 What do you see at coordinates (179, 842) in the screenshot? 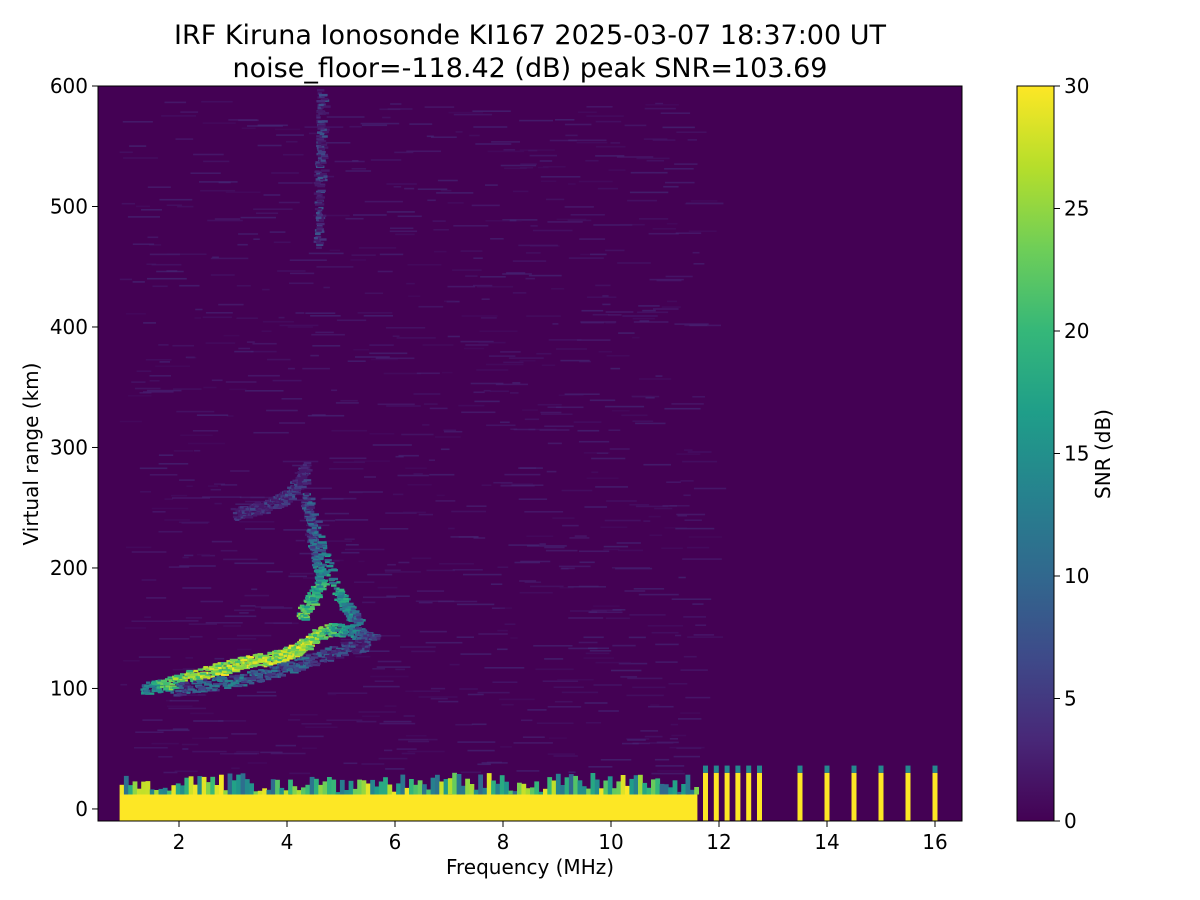
I see `x-tick-label: 2` at bounding box center [179, 842].